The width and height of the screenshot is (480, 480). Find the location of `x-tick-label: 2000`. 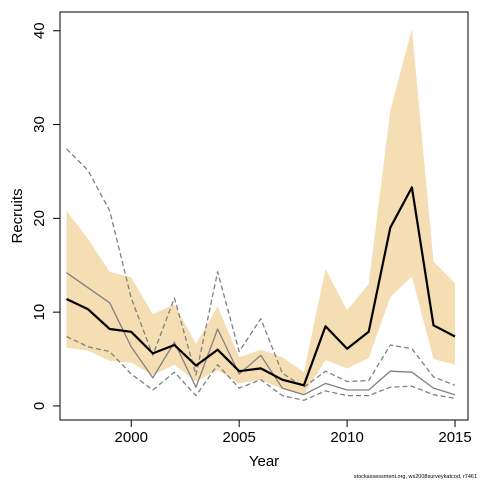

x-tick-label: 2000 is located at coordinates (131, 437).